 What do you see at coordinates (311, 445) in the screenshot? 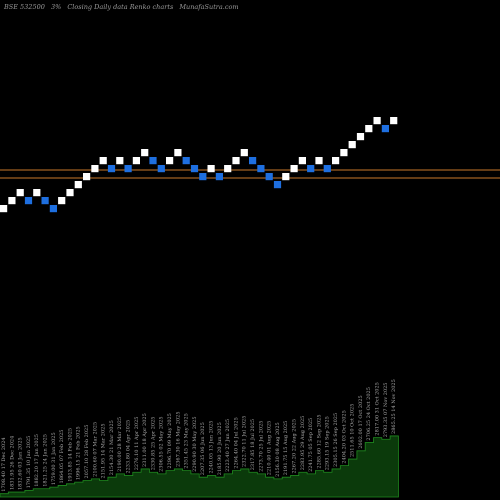
I see `price-label: 2241.75 05 Sep 2025` at bounding box center [311, 445].